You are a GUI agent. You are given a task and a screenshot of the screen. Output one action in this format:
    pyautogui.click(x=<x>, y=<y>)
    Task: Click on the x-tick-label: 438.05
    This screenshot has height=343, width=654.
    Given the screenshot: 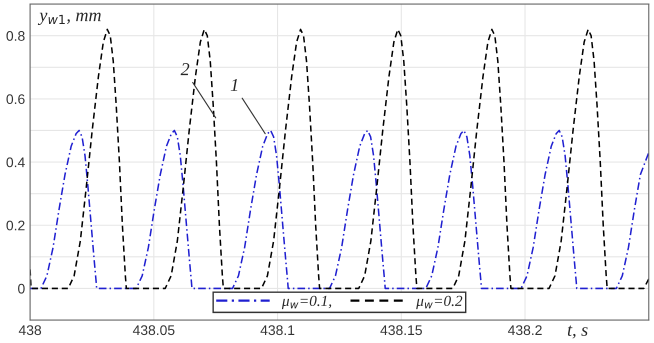 What is the action you would take?
    pyautogui.click(x=153, y=330)
    